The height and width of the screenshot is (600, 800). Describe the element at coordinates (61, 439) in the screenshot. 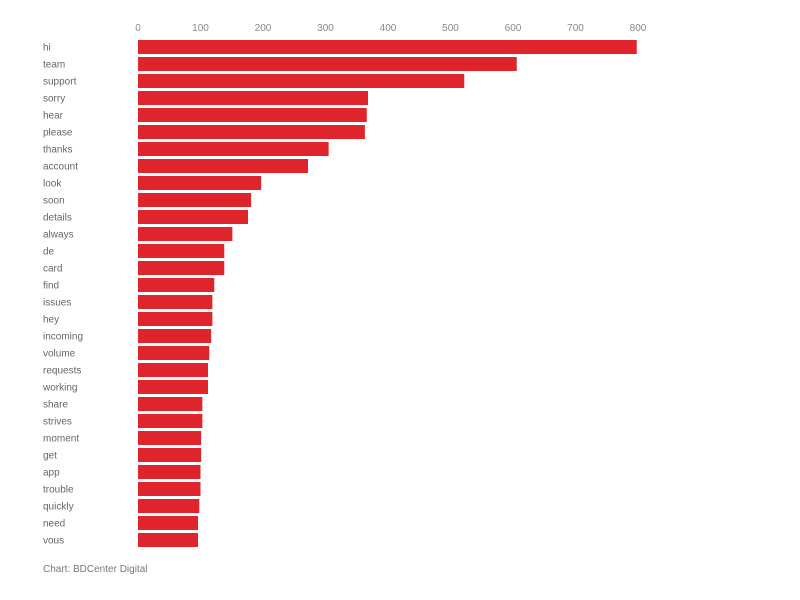

I see `category-label: moment` at that location.